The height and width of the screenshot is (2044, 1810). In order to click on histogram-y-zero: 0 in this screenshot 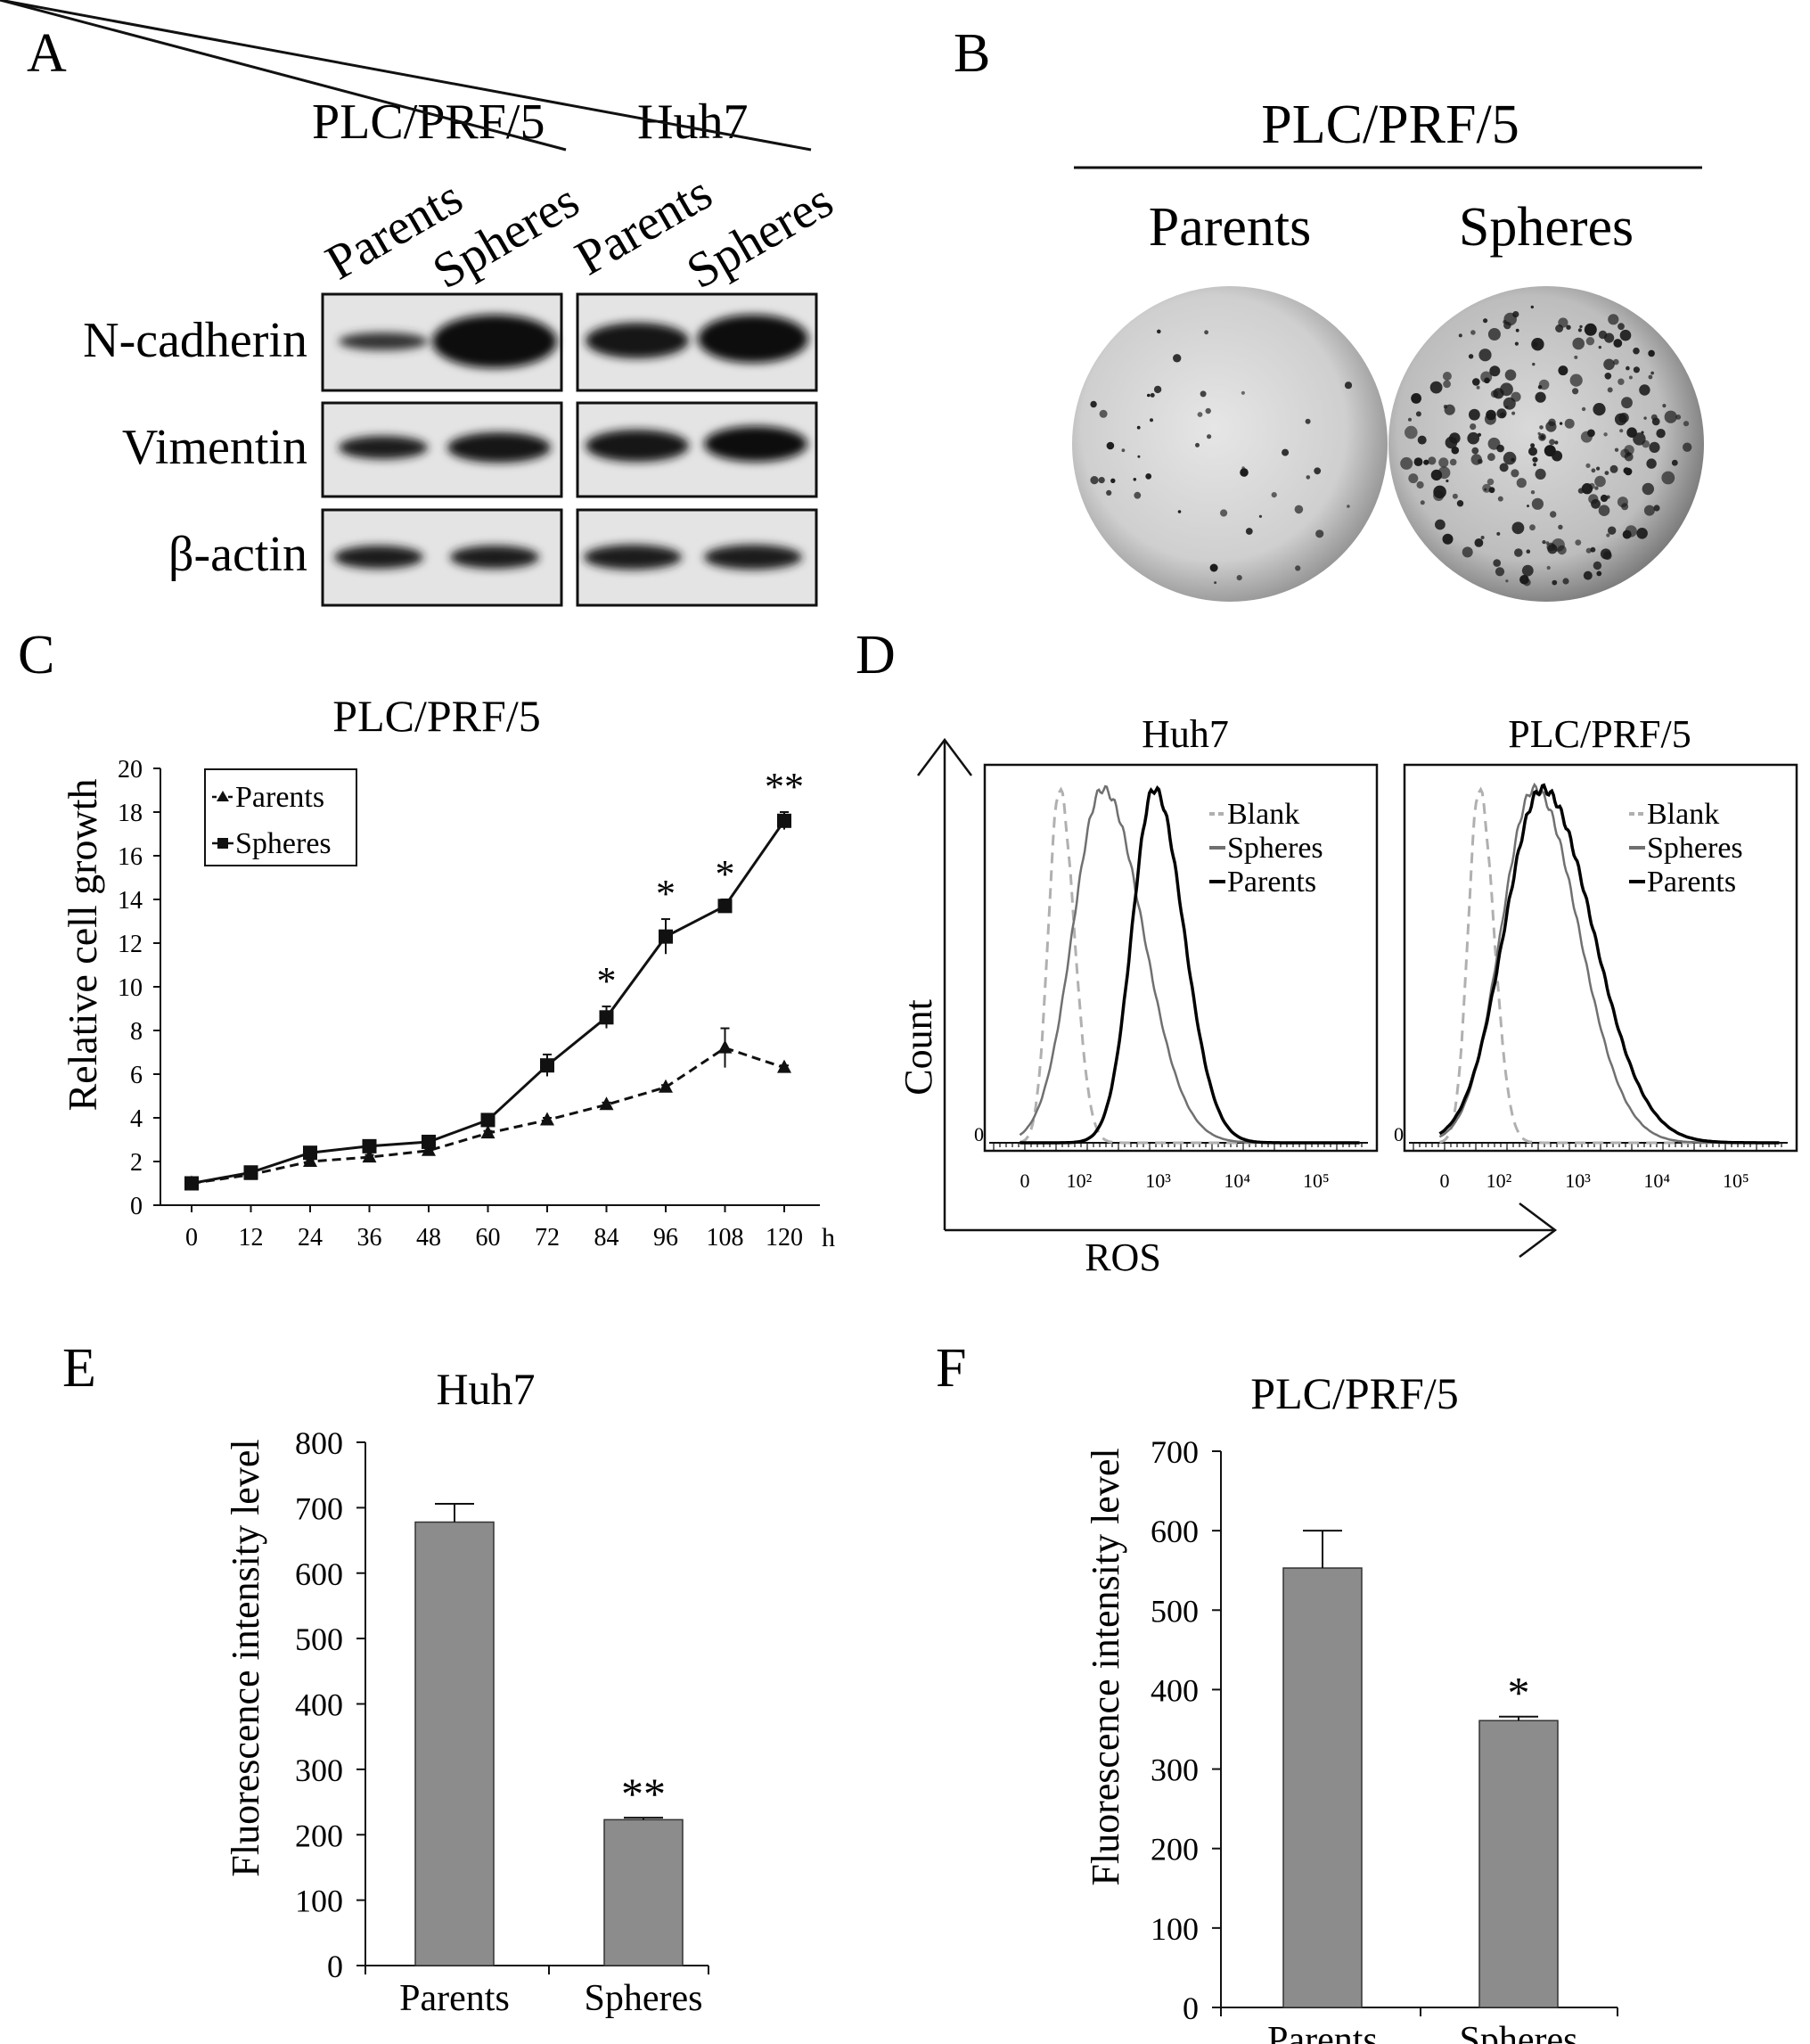, I will do `click(1399, 1134)`.